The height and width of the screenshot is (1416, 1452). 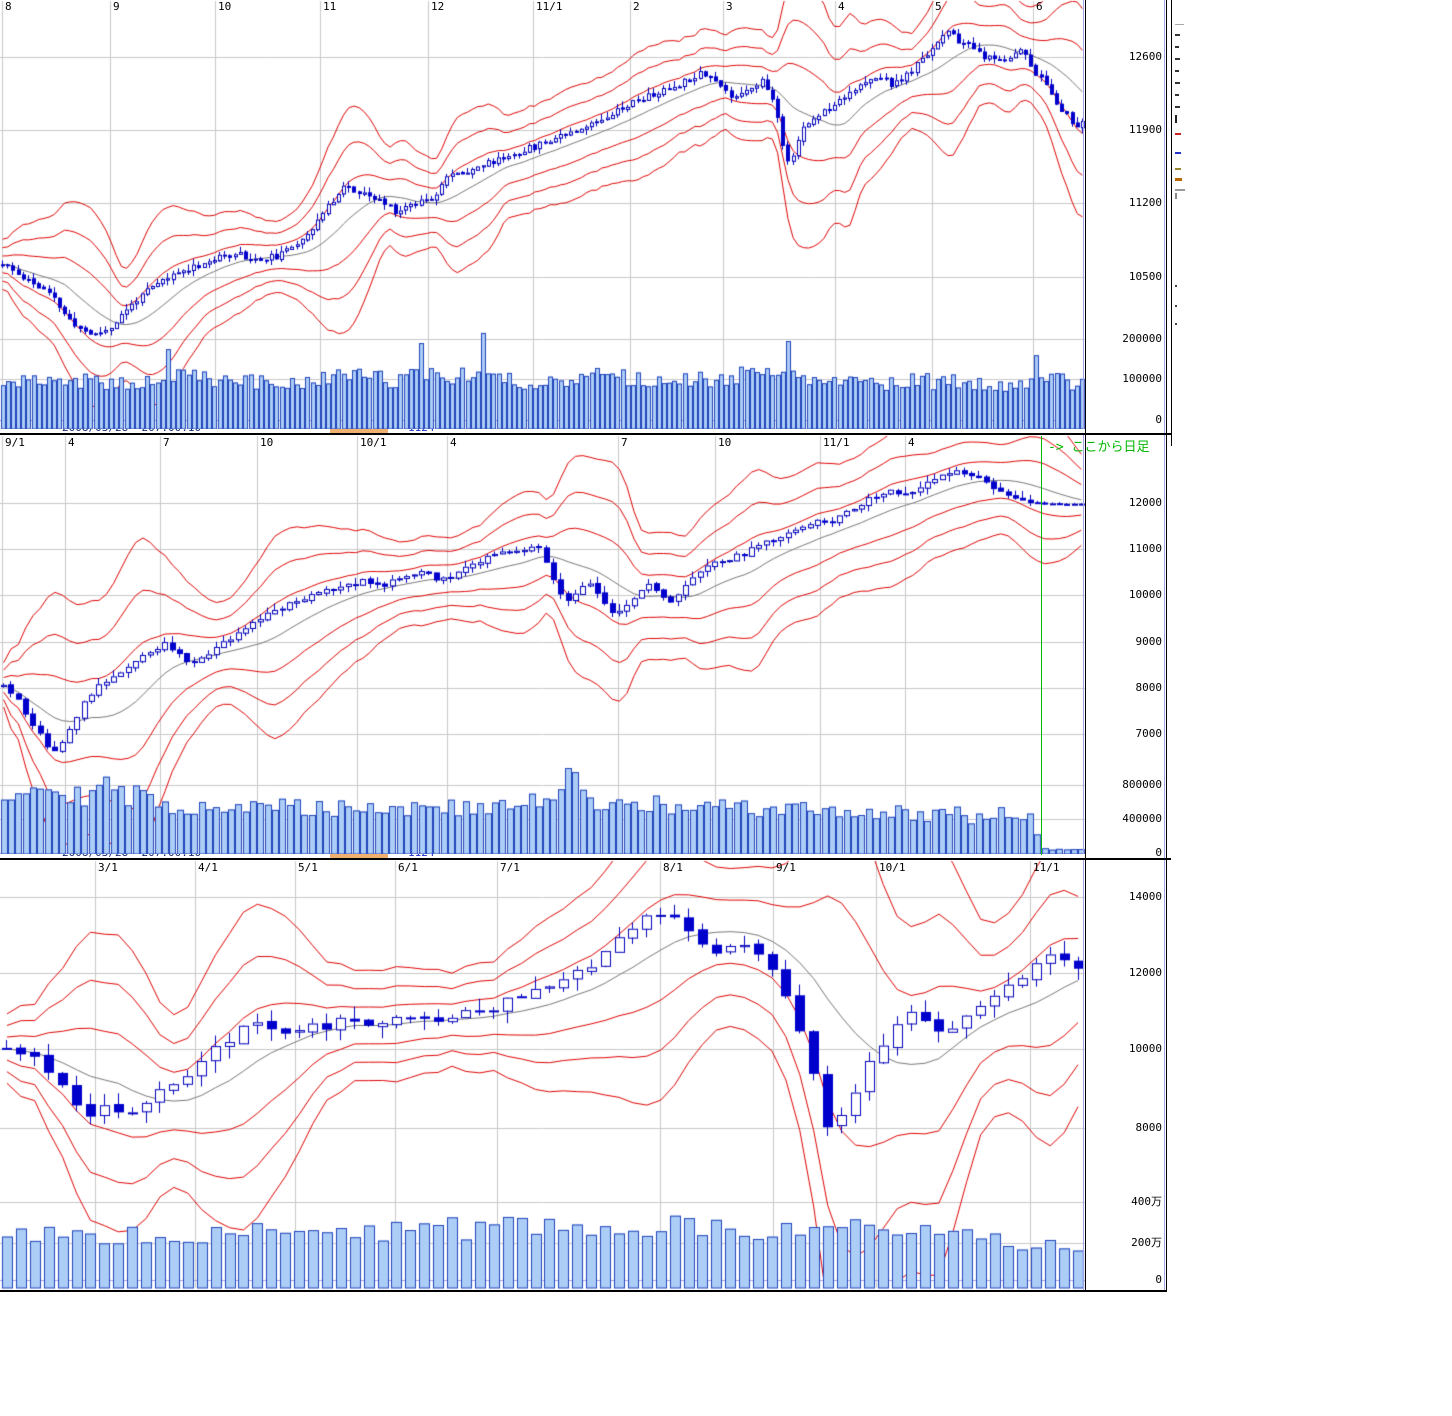 What do you see at coordinates (673, 867) in the screenshot?
I see `x-tick-label: 8/1` at bounding box center [673, 867].